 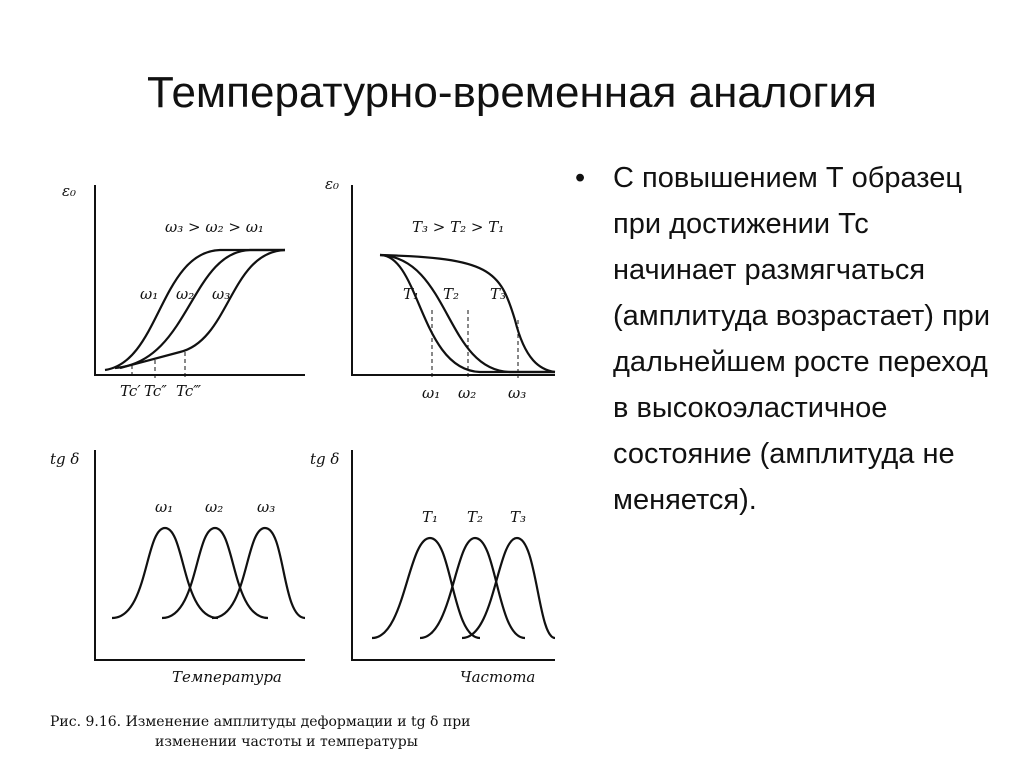 I want to click on x-mark: Tc‴, so click(x=188, y=391).